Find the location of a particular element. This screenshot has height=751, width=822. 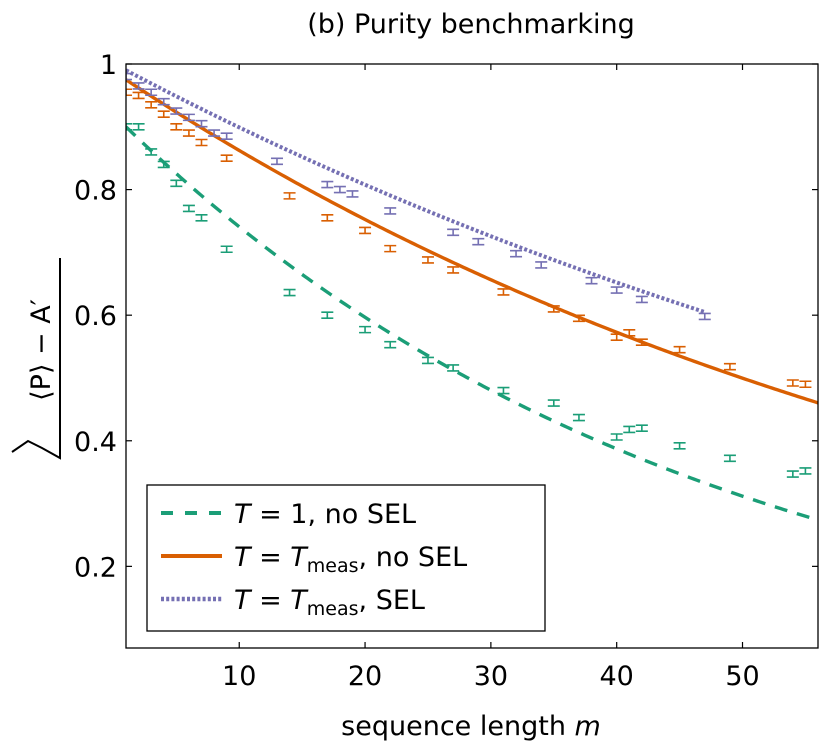

x-tick-label: 10 is located at coordinates (239, 676).